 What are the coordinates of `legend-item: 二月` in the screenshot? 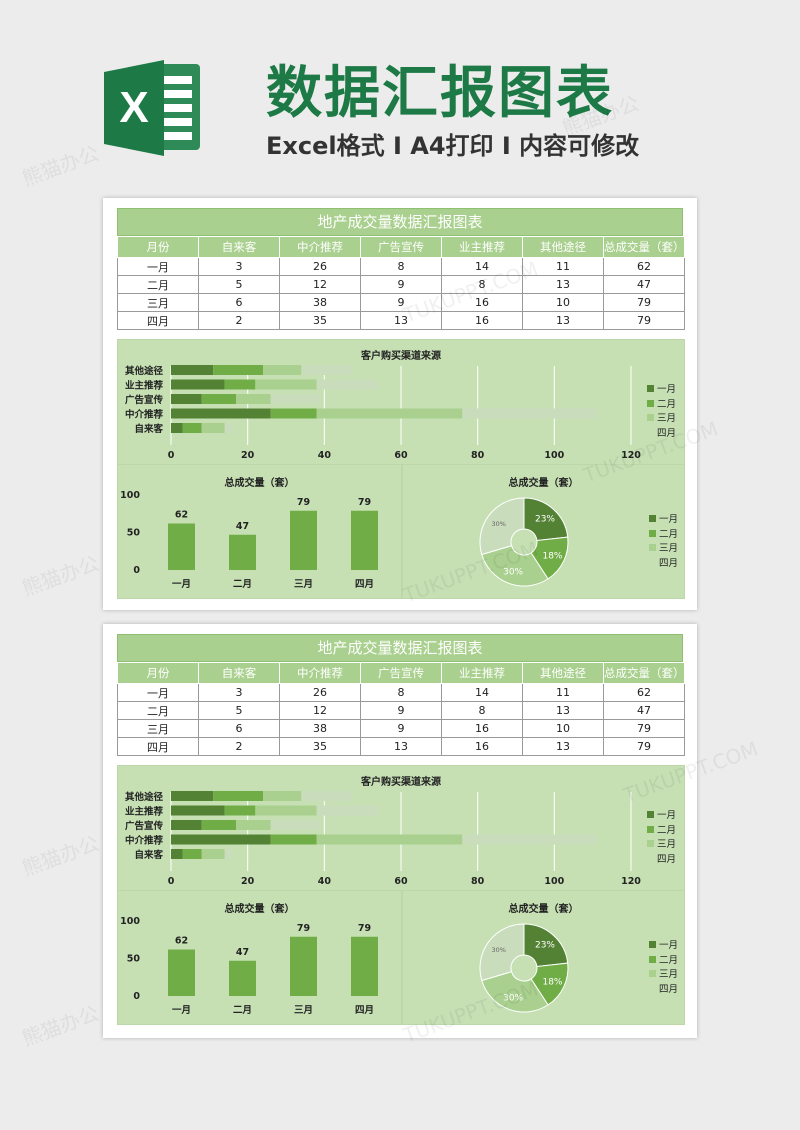 It's located at (663, 961).